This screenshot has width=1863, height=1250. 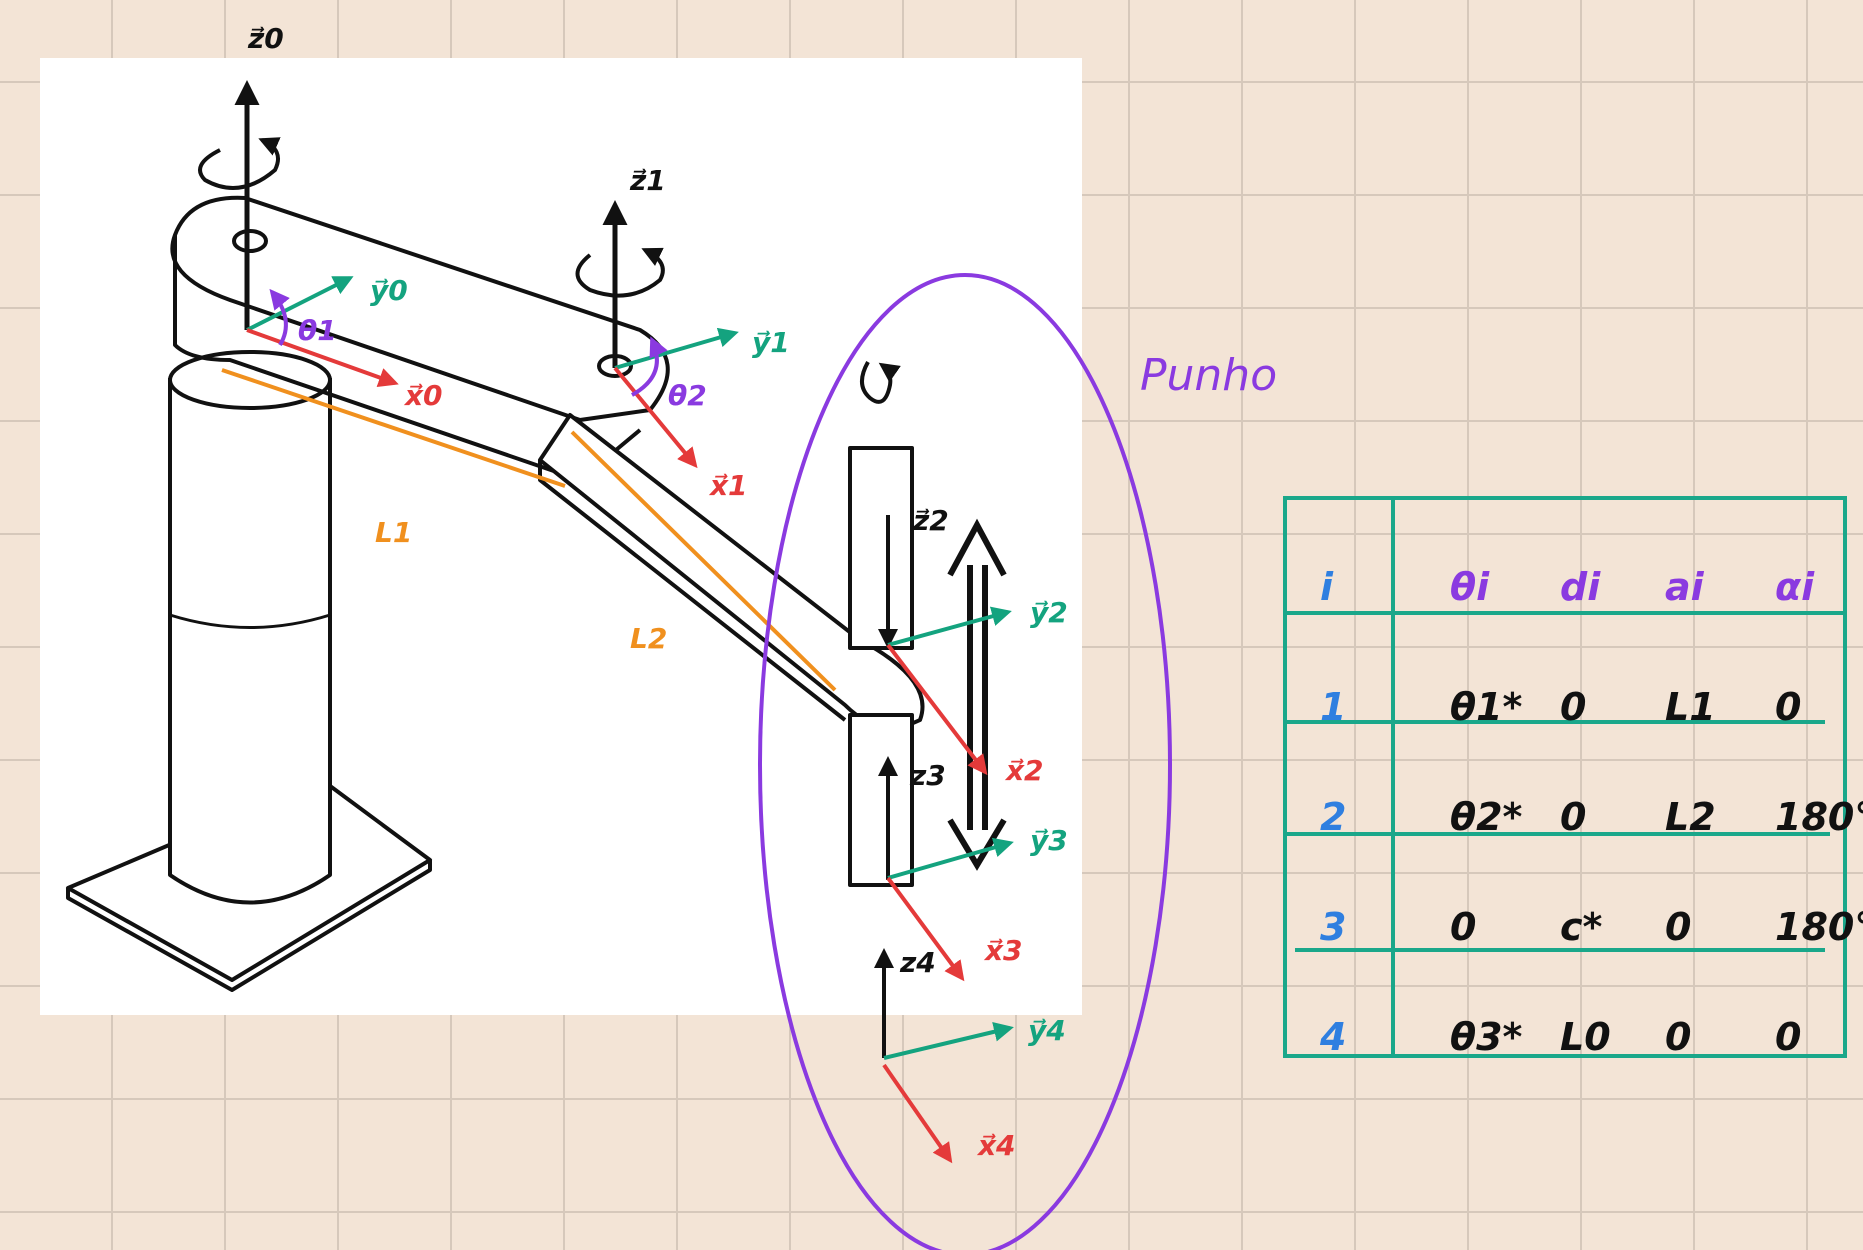 I want to click on x0-axis, so click(x=322, y=358).